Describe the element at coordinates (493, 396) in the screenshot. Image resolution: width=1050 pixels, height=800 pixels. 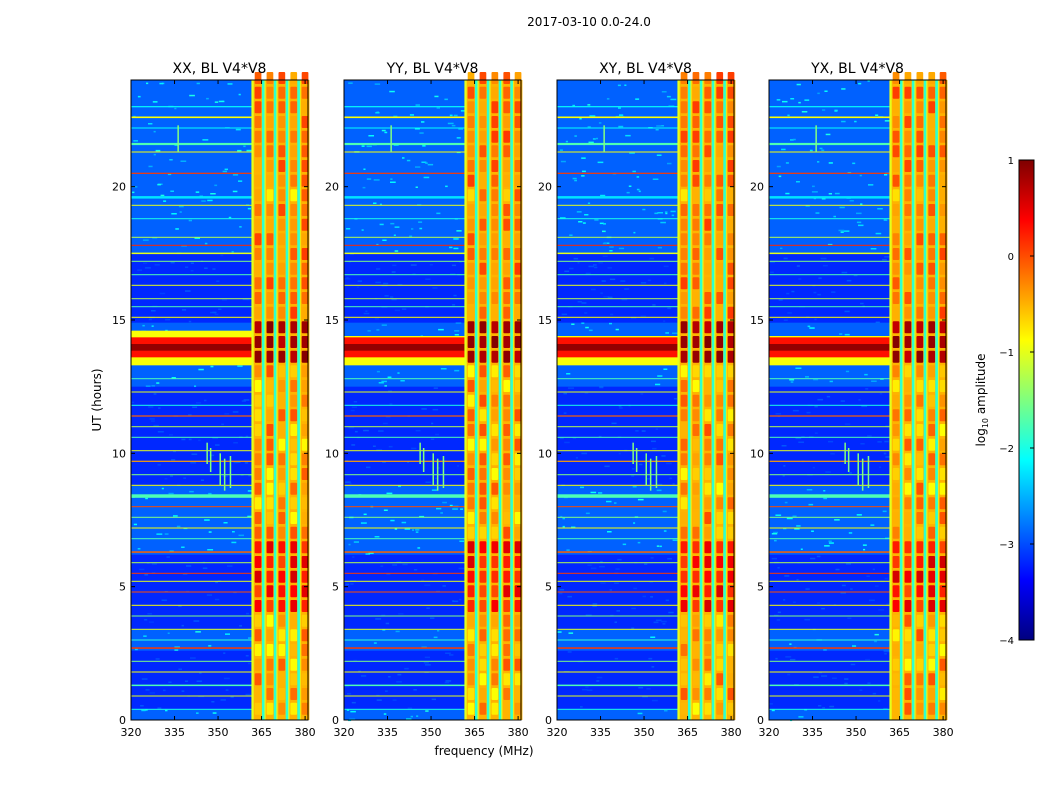
I see `high-band` at that location.